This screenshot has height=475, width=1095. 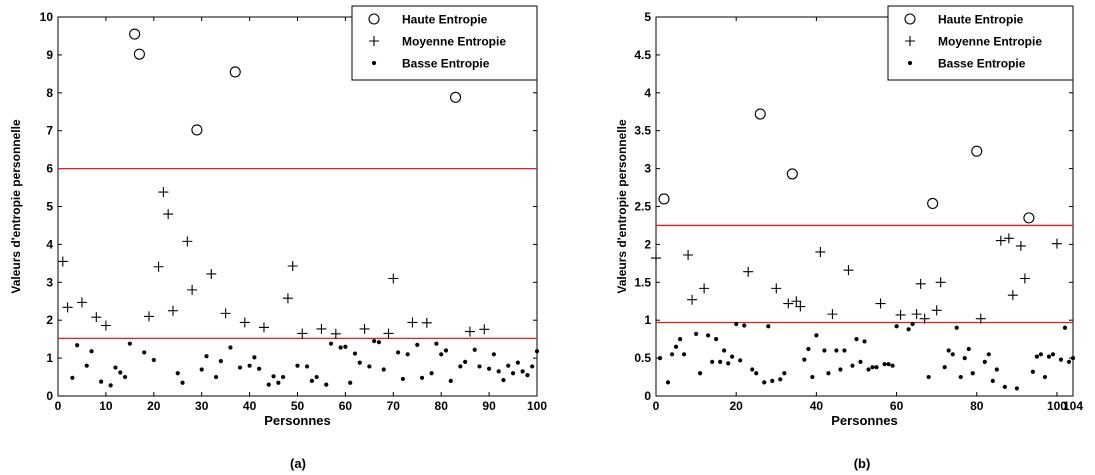 What do you see at coordinates (897, 406) in the screenshot?
I see `x-tick-label: 60` at bounding box center [897, 406].